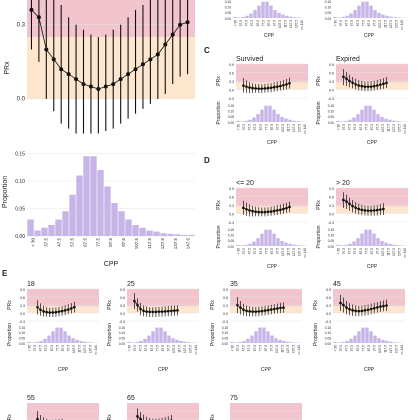  What do you see at coordinates (400, 252) in the screenshot?
I see `x-tick-label: 137.5` at bounding box center [400, 252].